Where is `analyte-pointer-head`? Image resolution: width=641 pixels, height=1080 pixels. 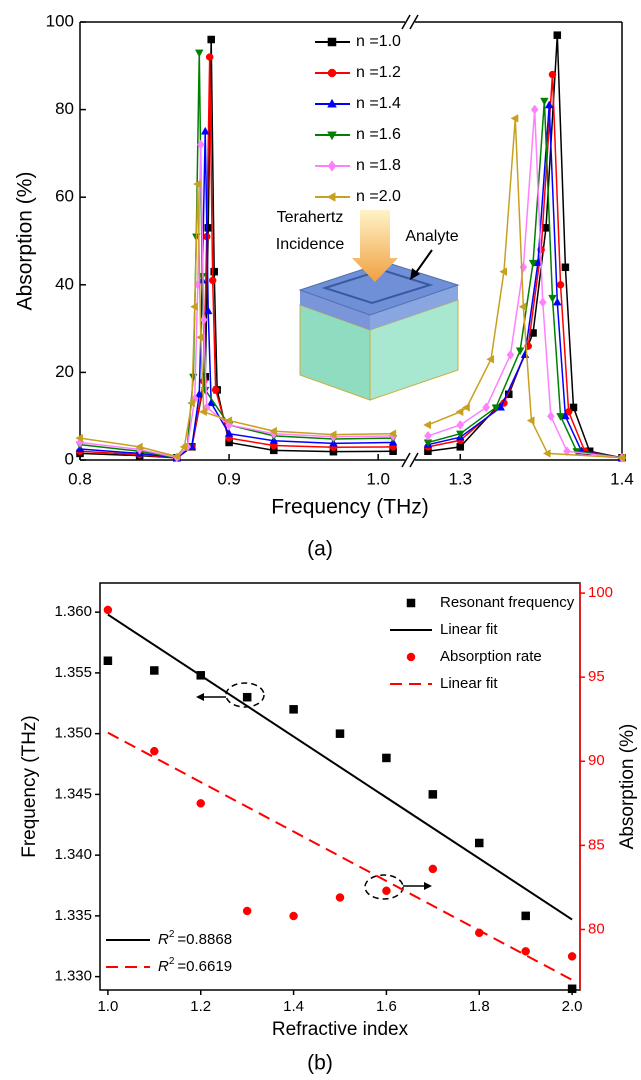
analyte-pointer-head is located at coordinates (415, 274).